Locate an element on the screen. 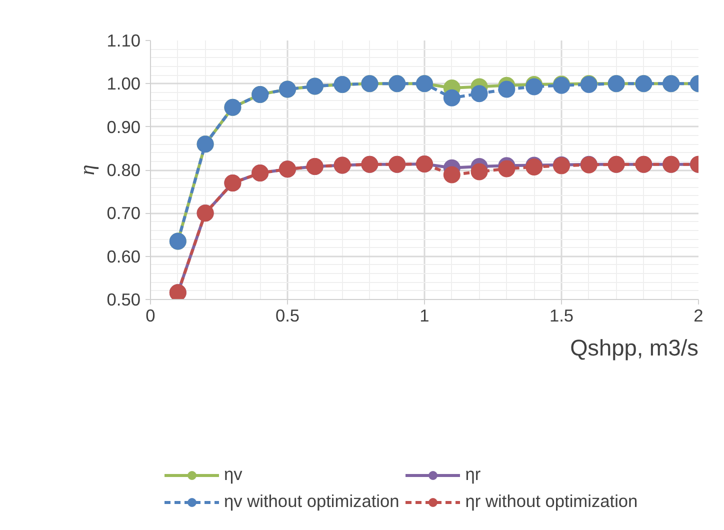  x-tick-label: 1.5 is located at coordinates (561, 316).